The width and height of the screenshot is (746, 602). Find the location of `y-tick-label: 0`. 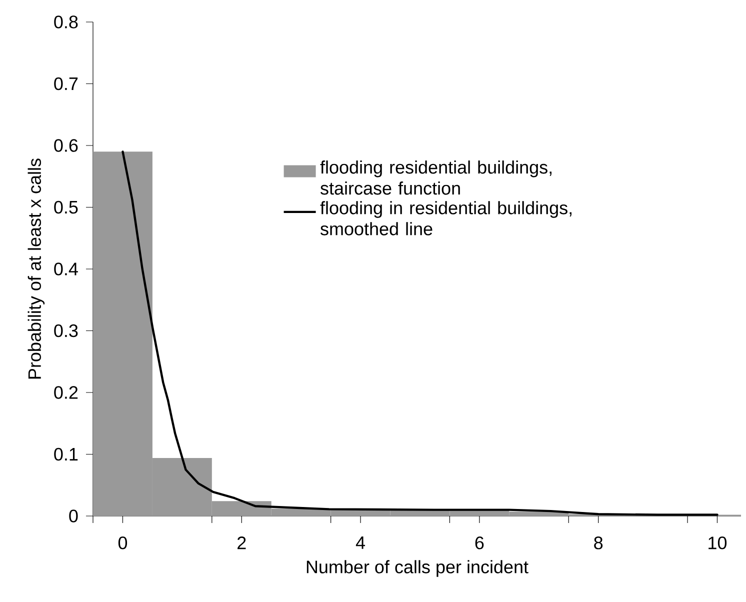

y-tick-label: 0 is located at coordinates (73, 516).